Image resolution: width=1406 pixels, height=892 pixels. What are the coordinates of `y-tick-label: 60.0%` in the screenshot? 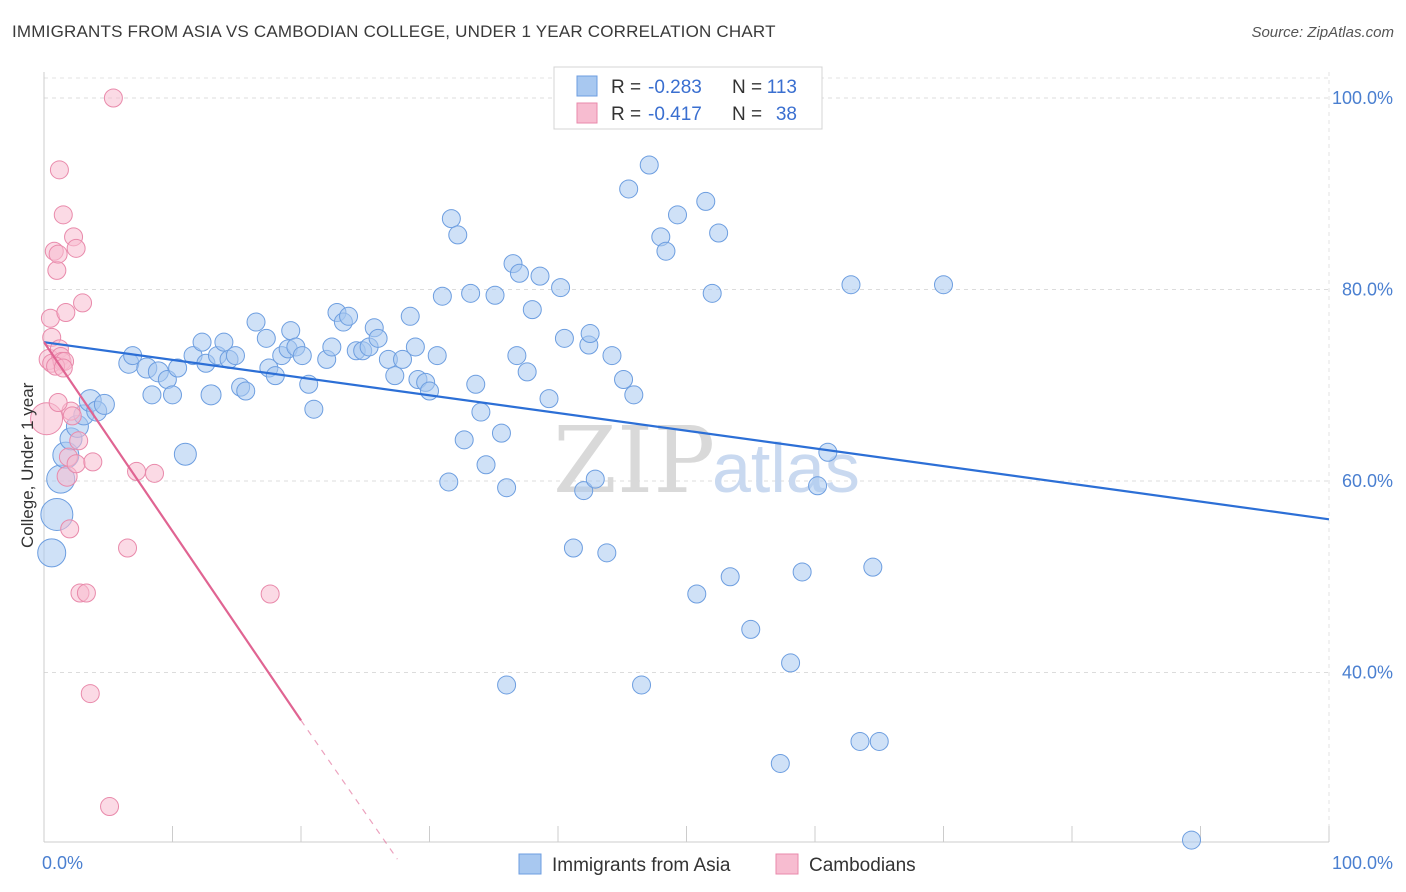 It's located at (1367, 481).